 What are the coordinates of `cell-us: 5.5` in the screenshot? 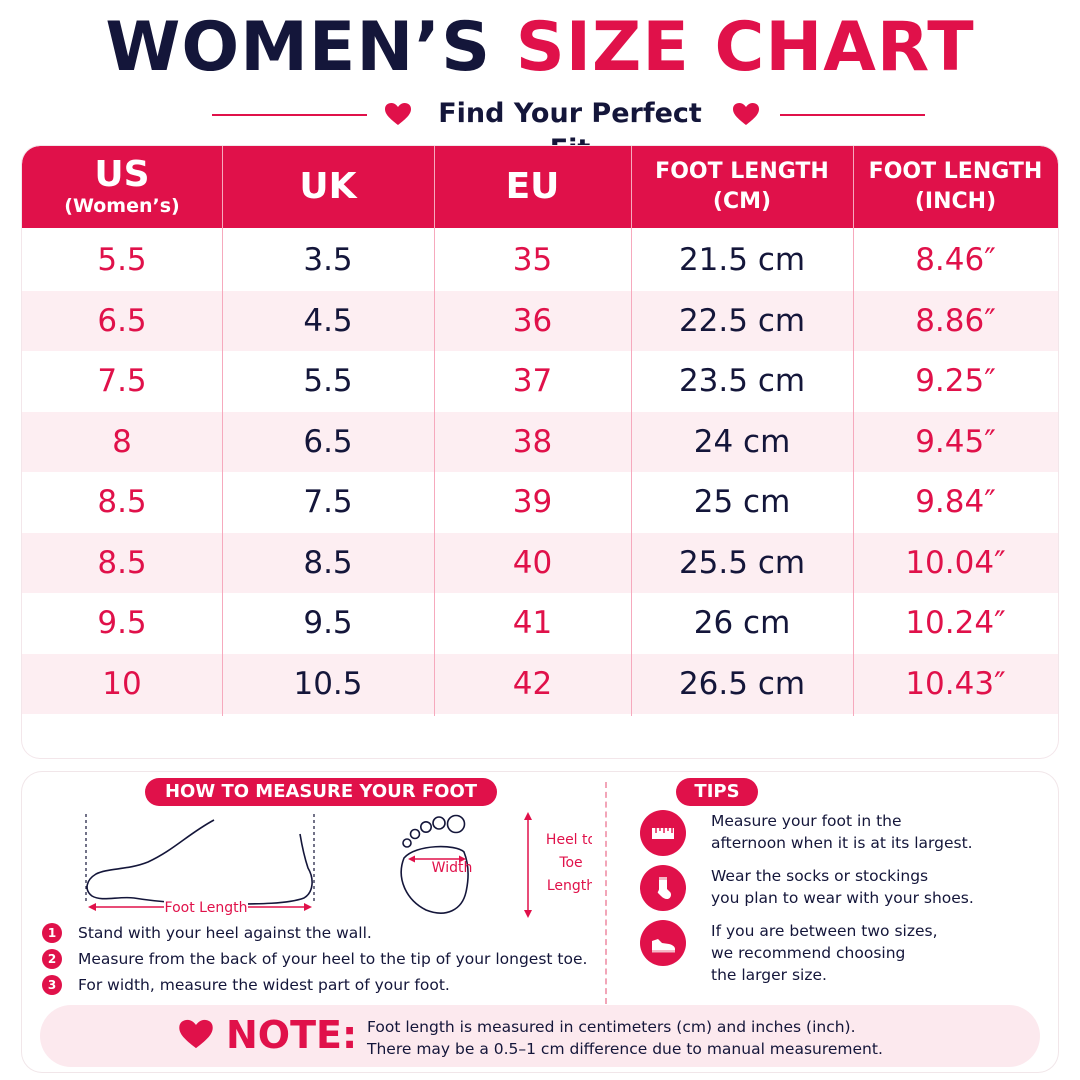 It's located at (122, 260).